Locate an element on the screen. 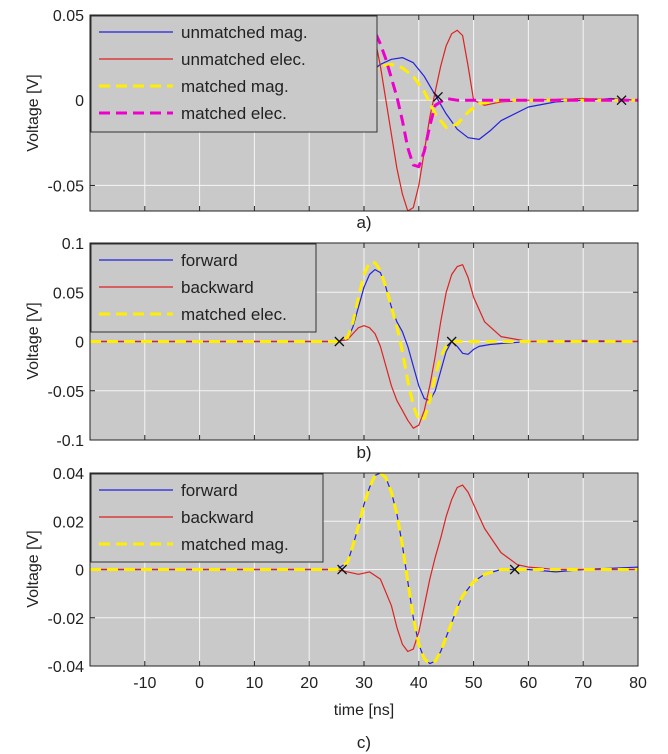  y-tick-label: 0.04 is located at coordinates (68, 474).